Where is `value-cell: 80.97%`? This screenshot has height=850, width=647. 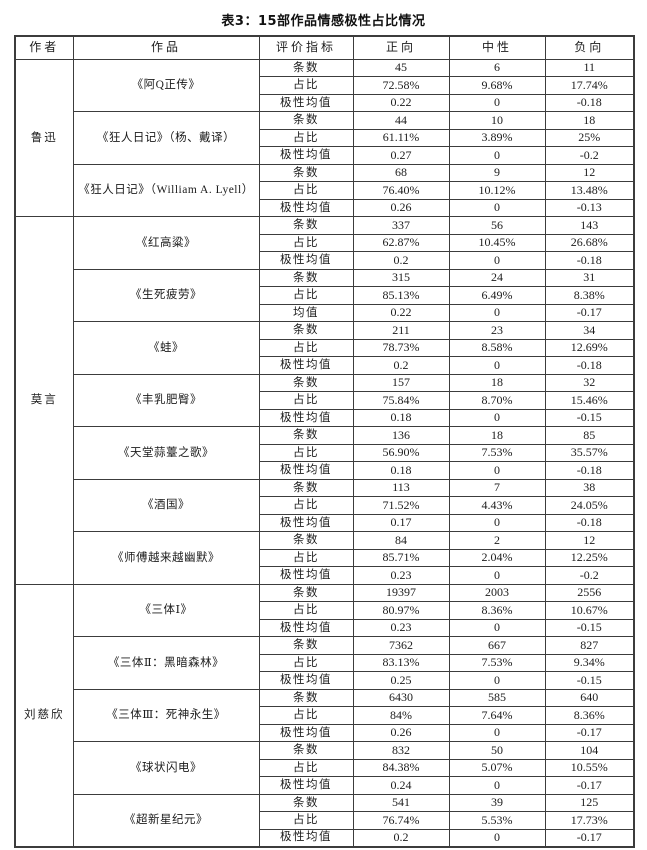 value-cell: 80.97% is located at coordinates (401, 610).